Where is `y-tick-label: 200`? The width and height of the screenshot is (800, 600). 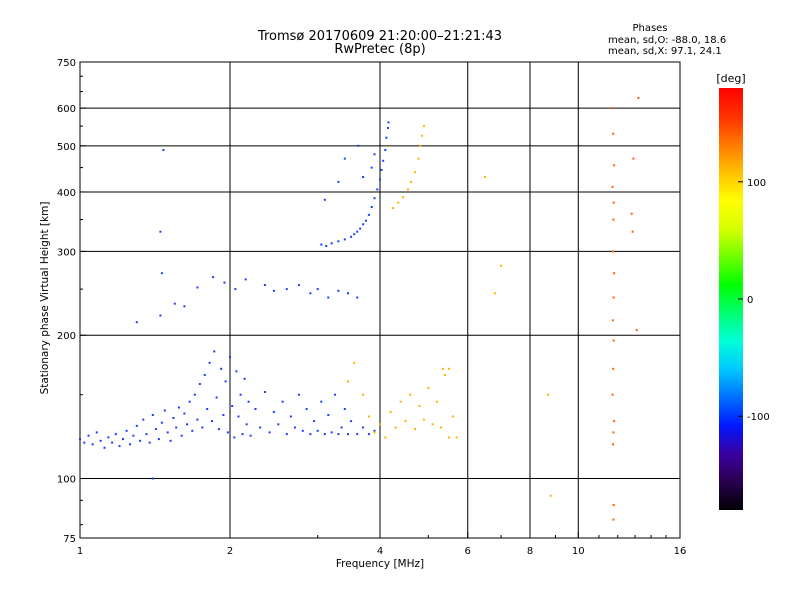
y-tick-label: 200 is located at coordinates (66, 336).